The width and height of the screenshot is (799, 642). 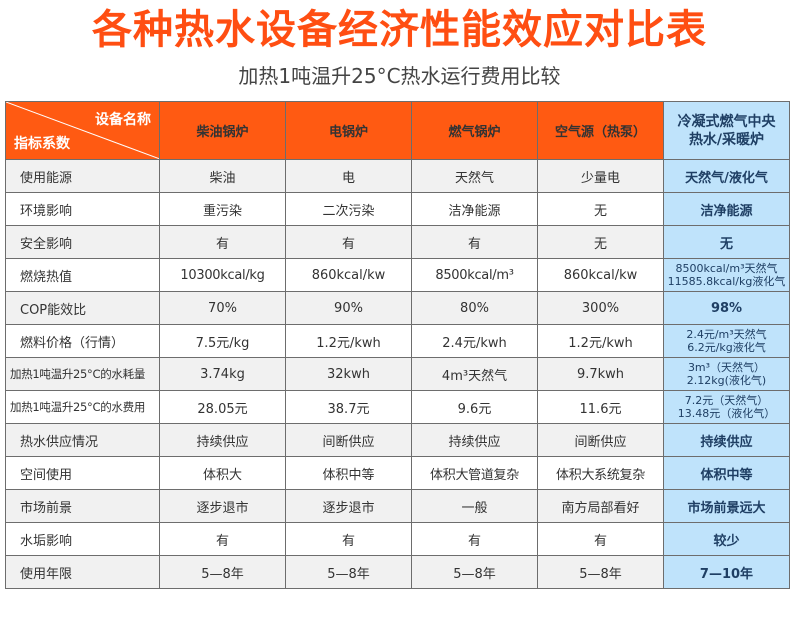 What do you see at coordinates (726, 209) in the screenshot?
I see `highlight-cell: 洁净能源` at bounding box center [726, 209].